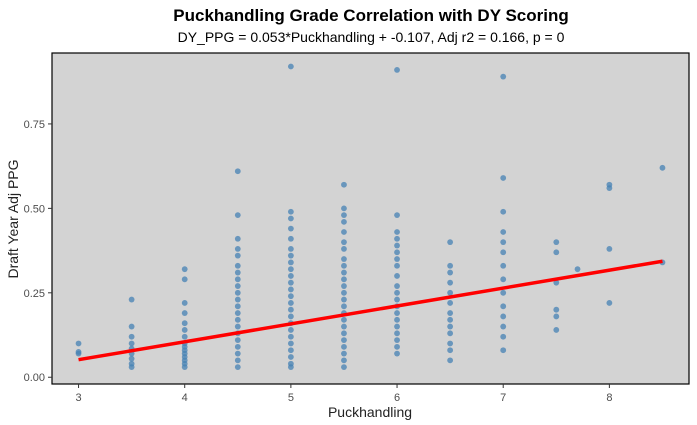 The width and height of the screenshot is (697, 425). Describe the element at coordinates (38, 251) in the screenshot. I see `y-axis: 0.00 0.25 0.50 0.75` at that location.